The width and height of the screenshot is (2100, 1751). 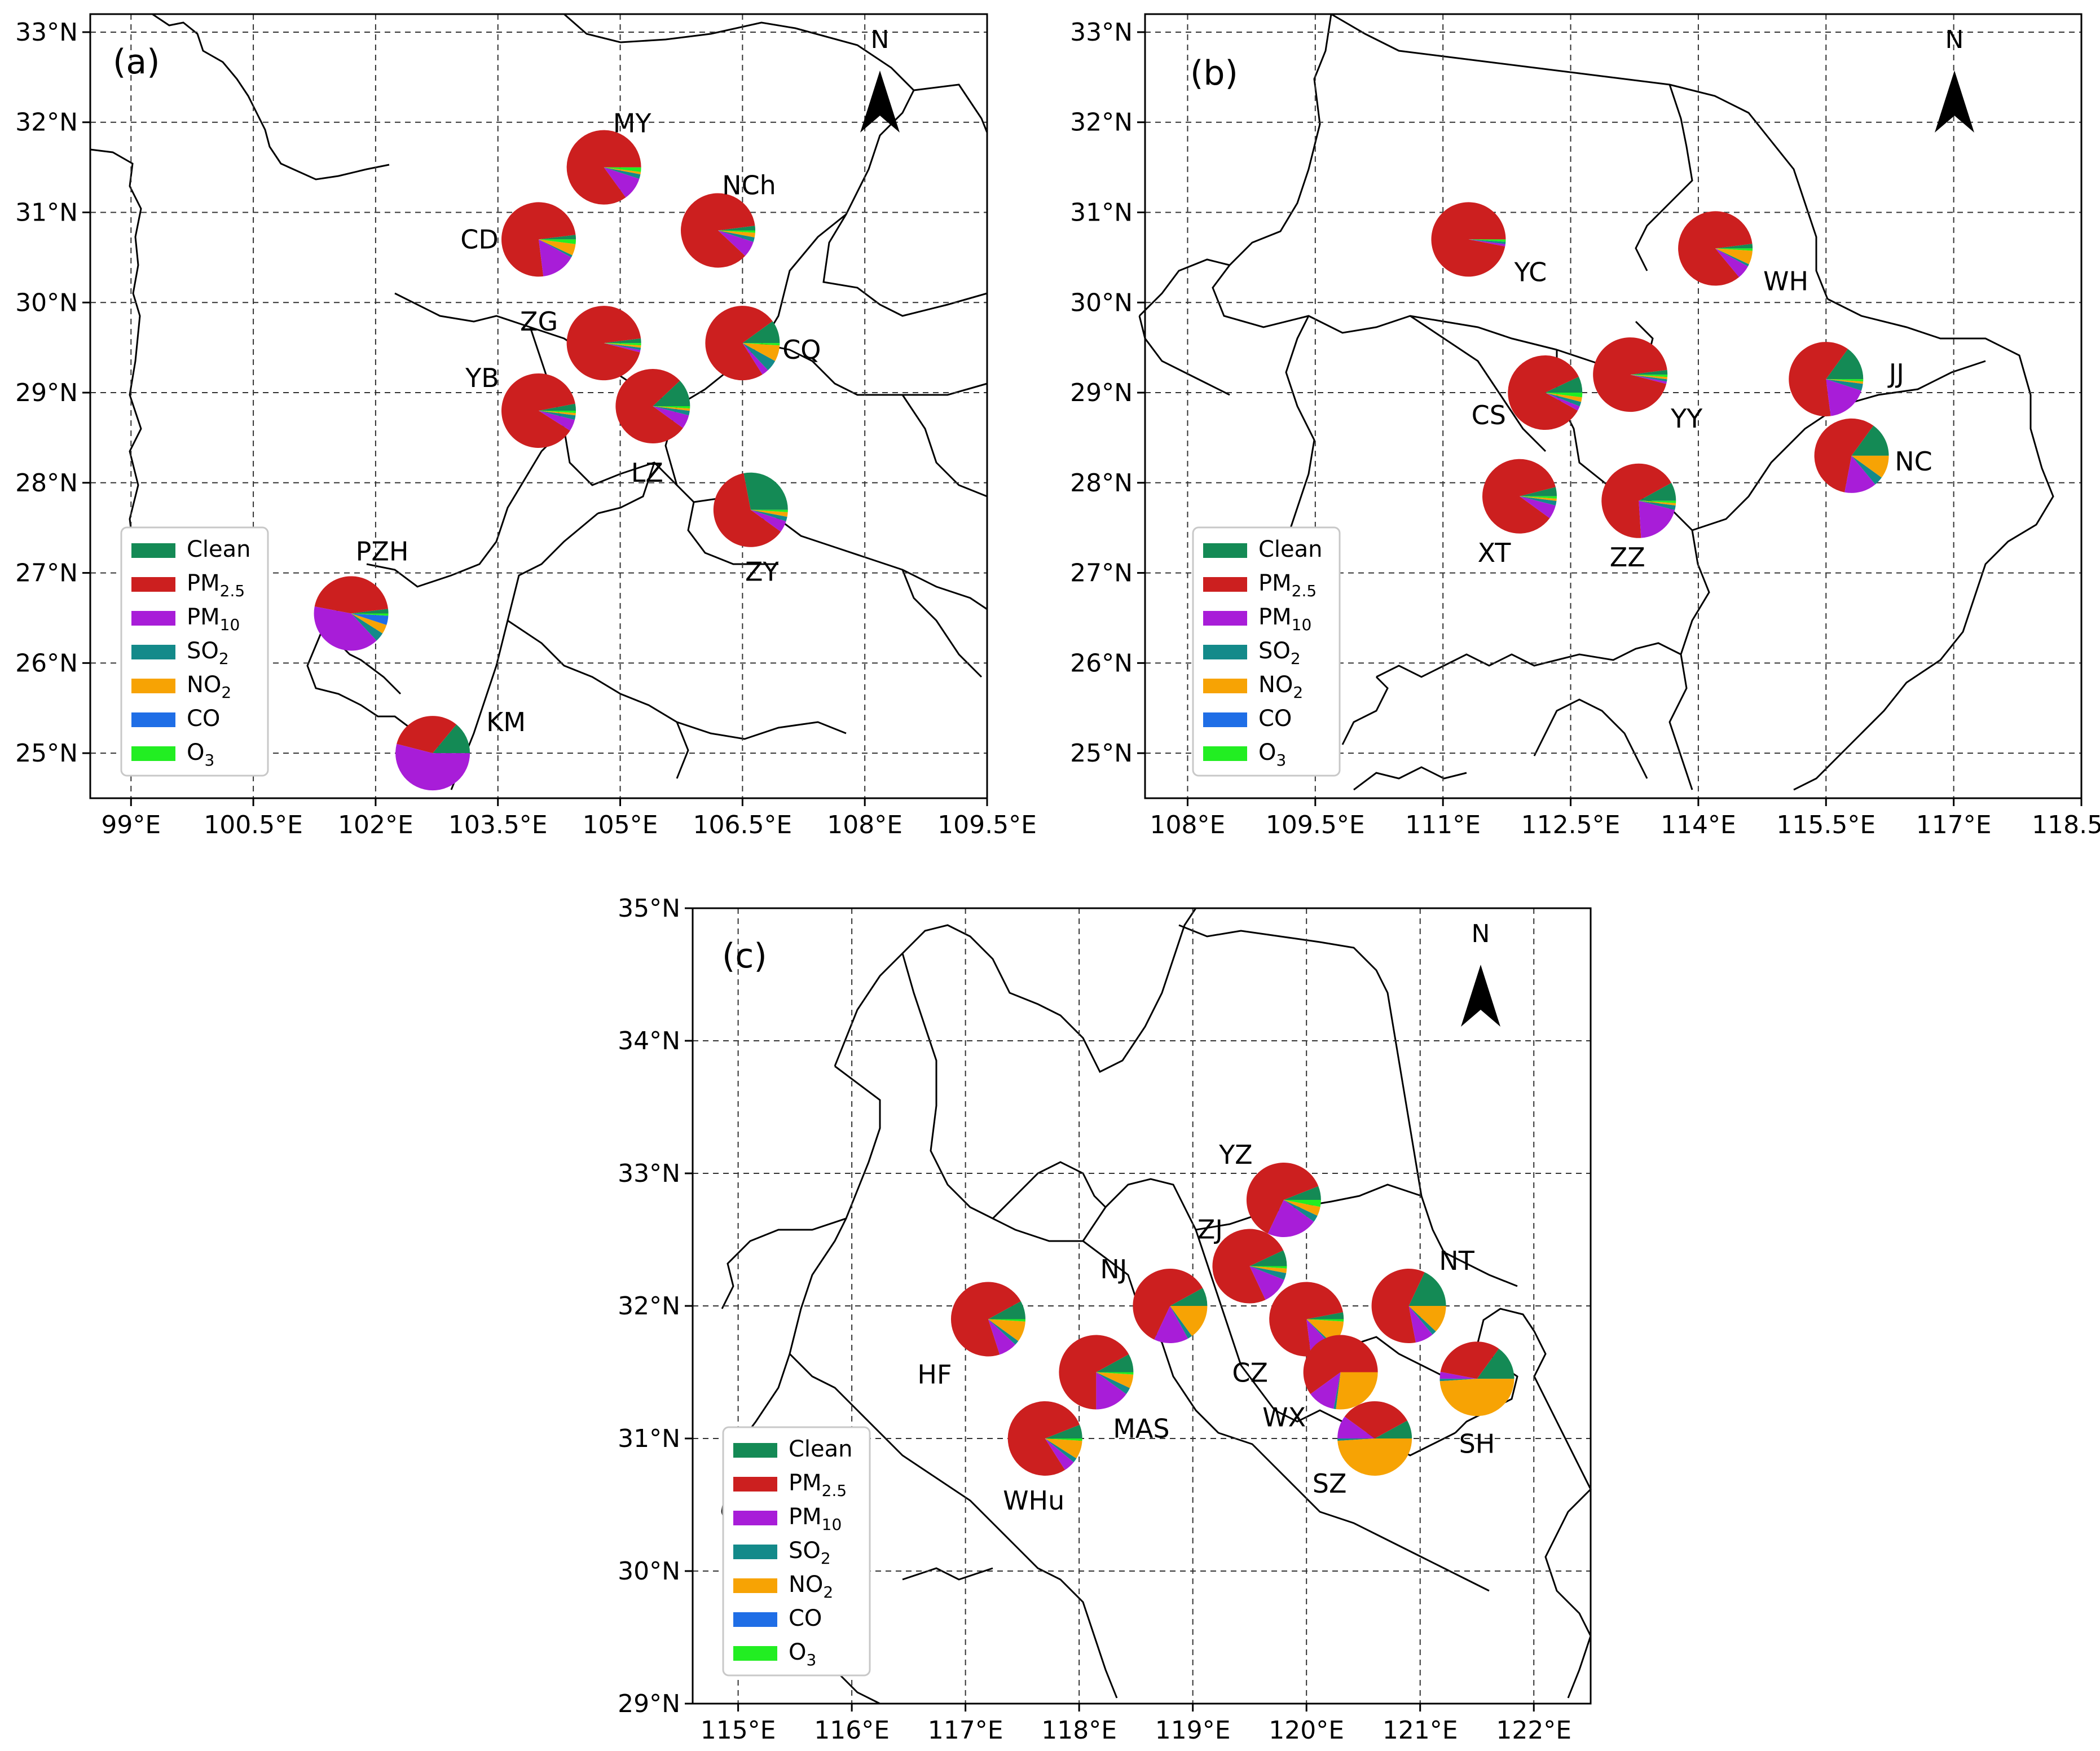 I want to click on city-pie-sz: SZ, so click(x=1363, y=1450).